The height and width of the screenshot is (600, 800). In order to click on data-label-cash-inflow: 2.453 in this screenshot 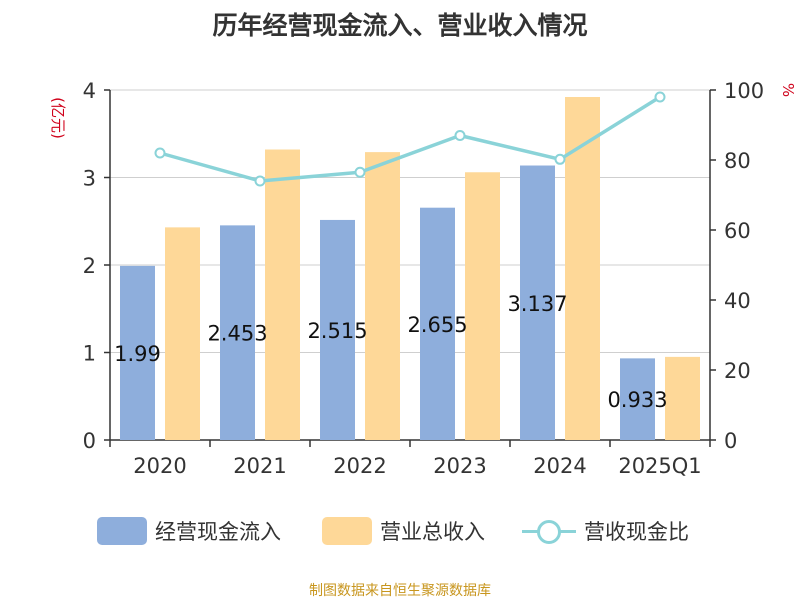, I will do `click(237, 334)`.